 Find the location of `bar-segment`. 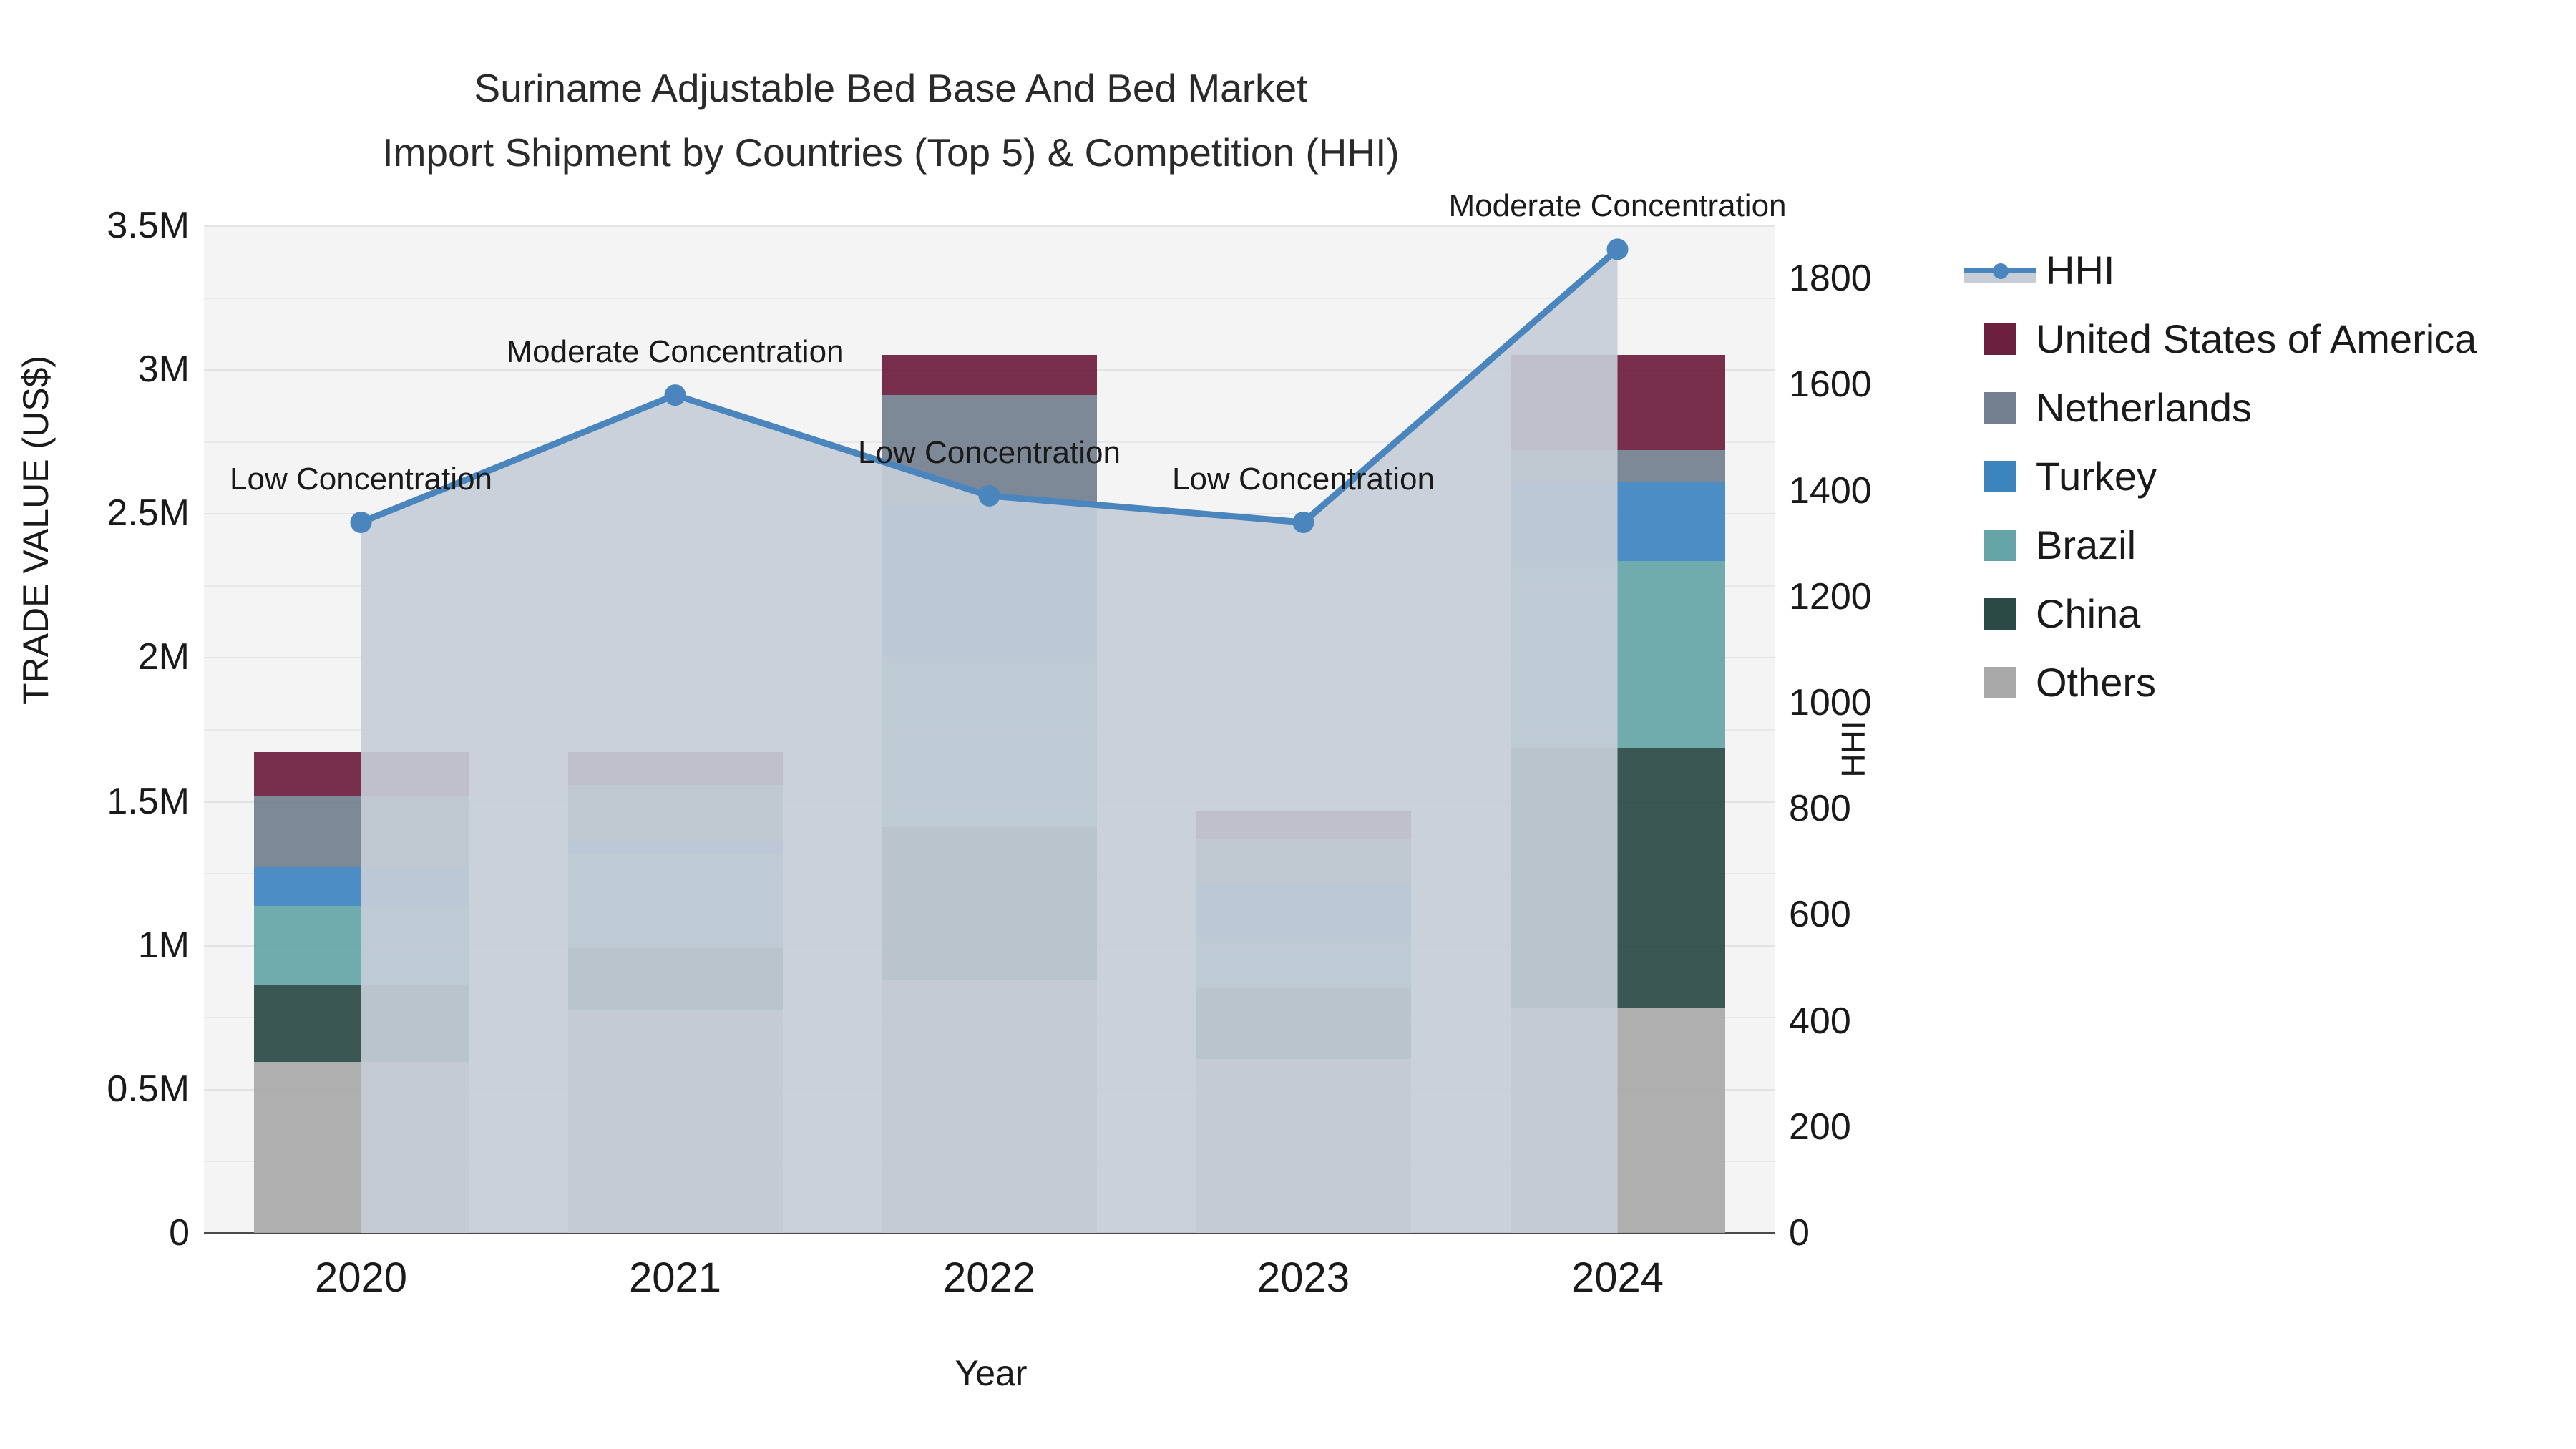

bar-segment is located at coordinates (989, 375).